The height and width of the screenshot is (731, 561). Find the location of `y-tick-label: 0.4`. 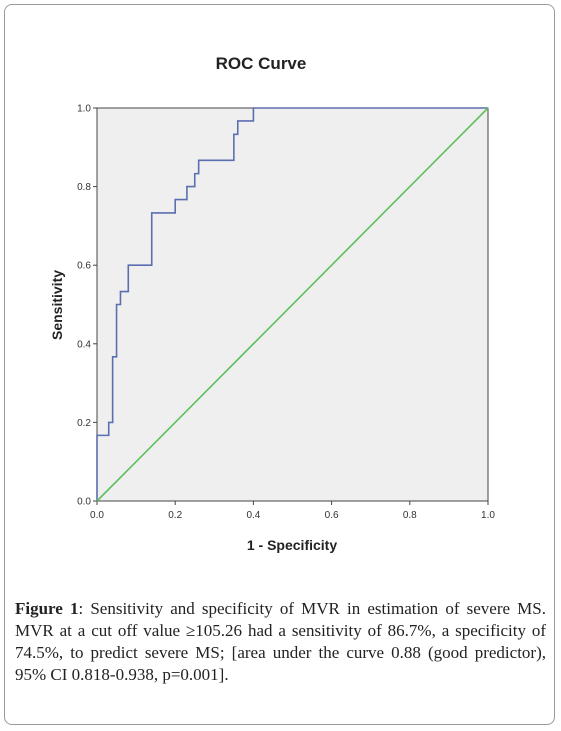

y-tick-label: 0.4 is located at coordinates (84, 344).